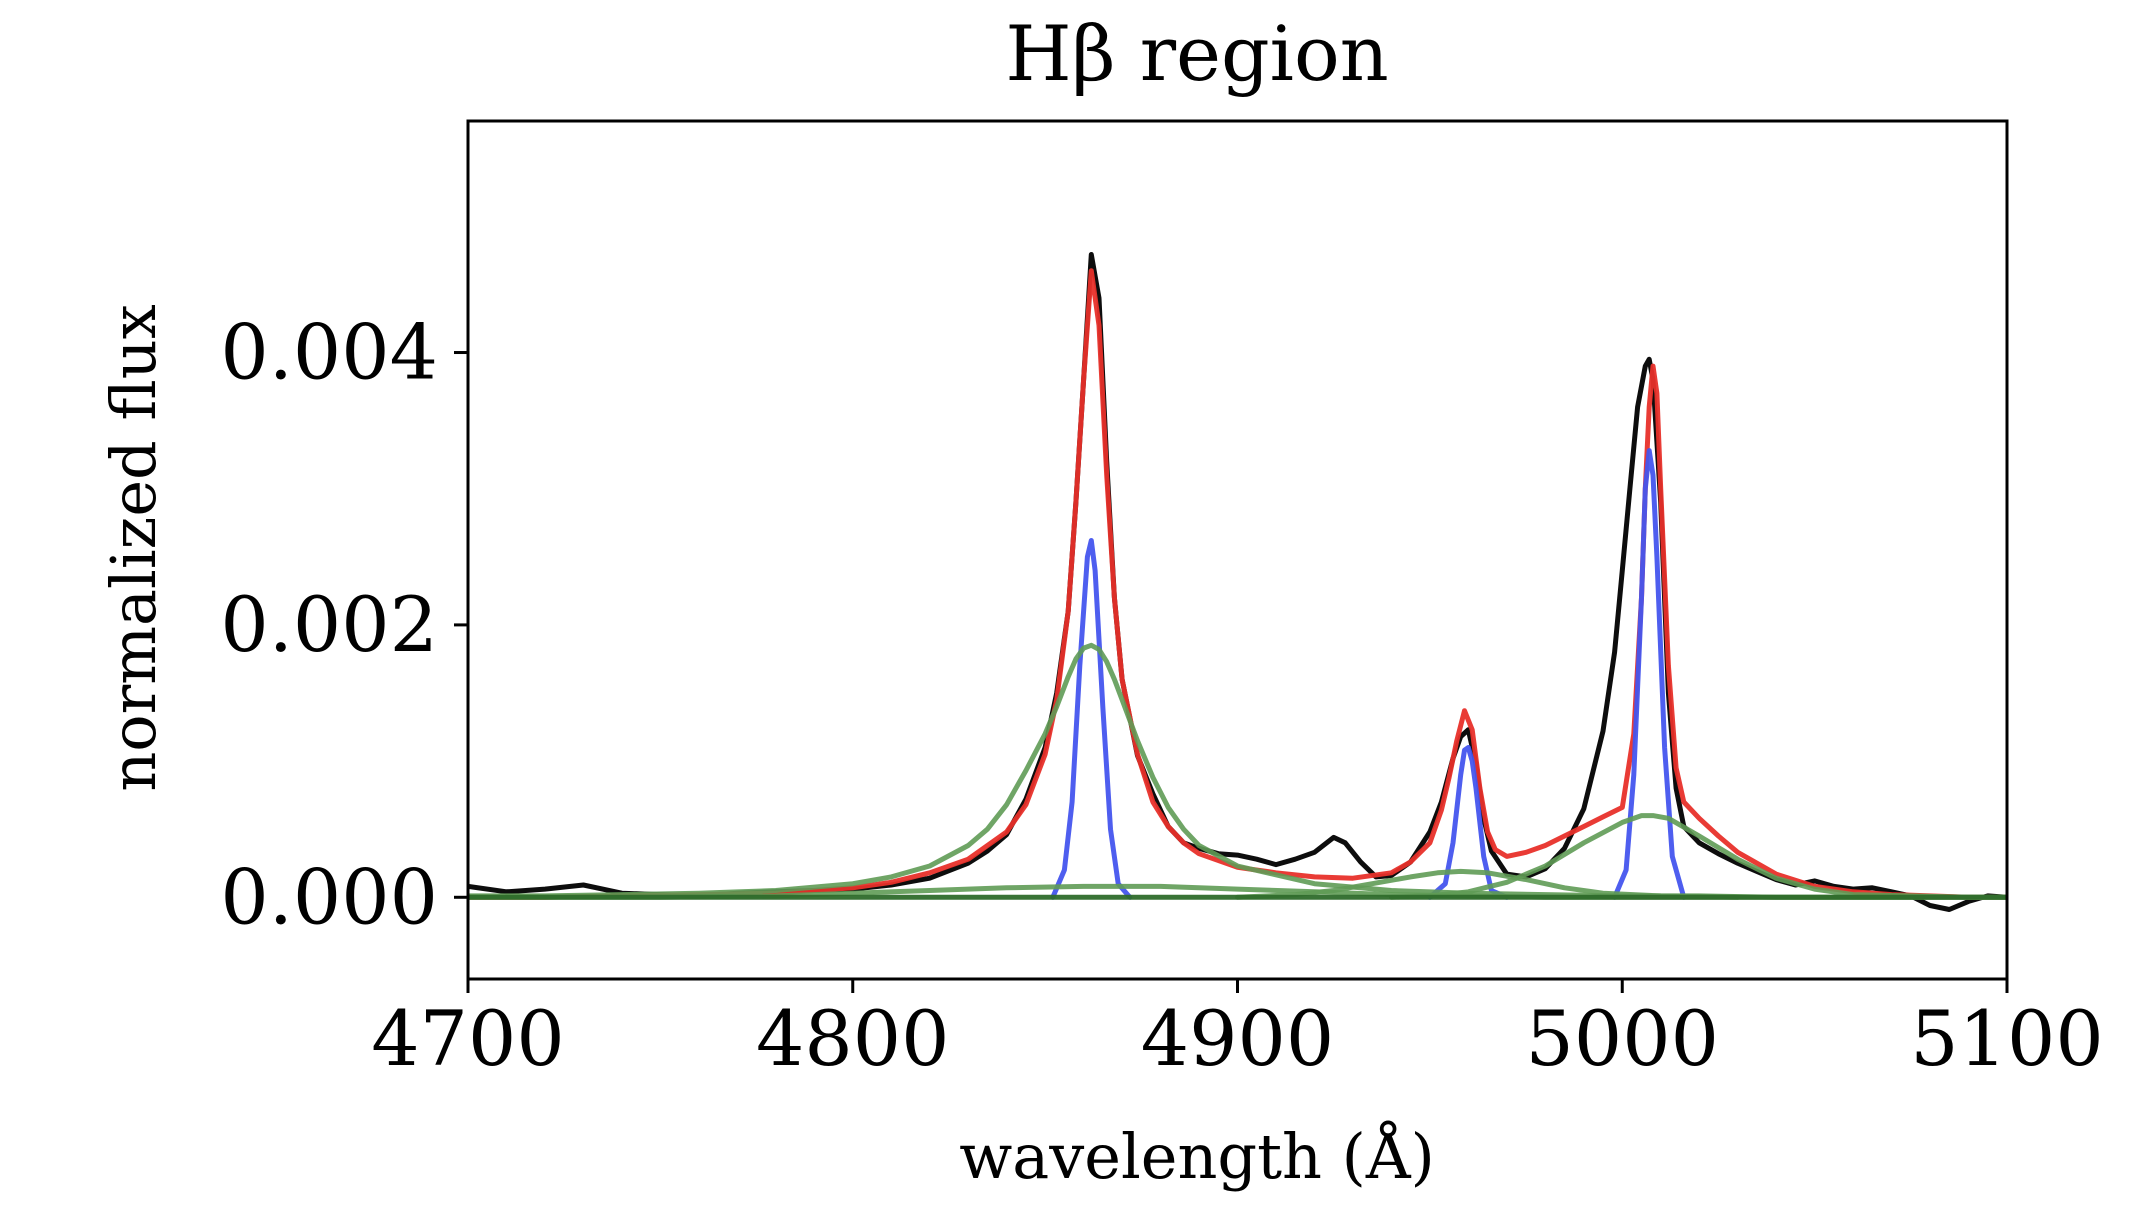 Image resolution: width=2154 pixels, height=1216 pixels. Describe the element at coordinates (329, 896) in the screenshot. I see `y-tick-label: 0.000` at that location.